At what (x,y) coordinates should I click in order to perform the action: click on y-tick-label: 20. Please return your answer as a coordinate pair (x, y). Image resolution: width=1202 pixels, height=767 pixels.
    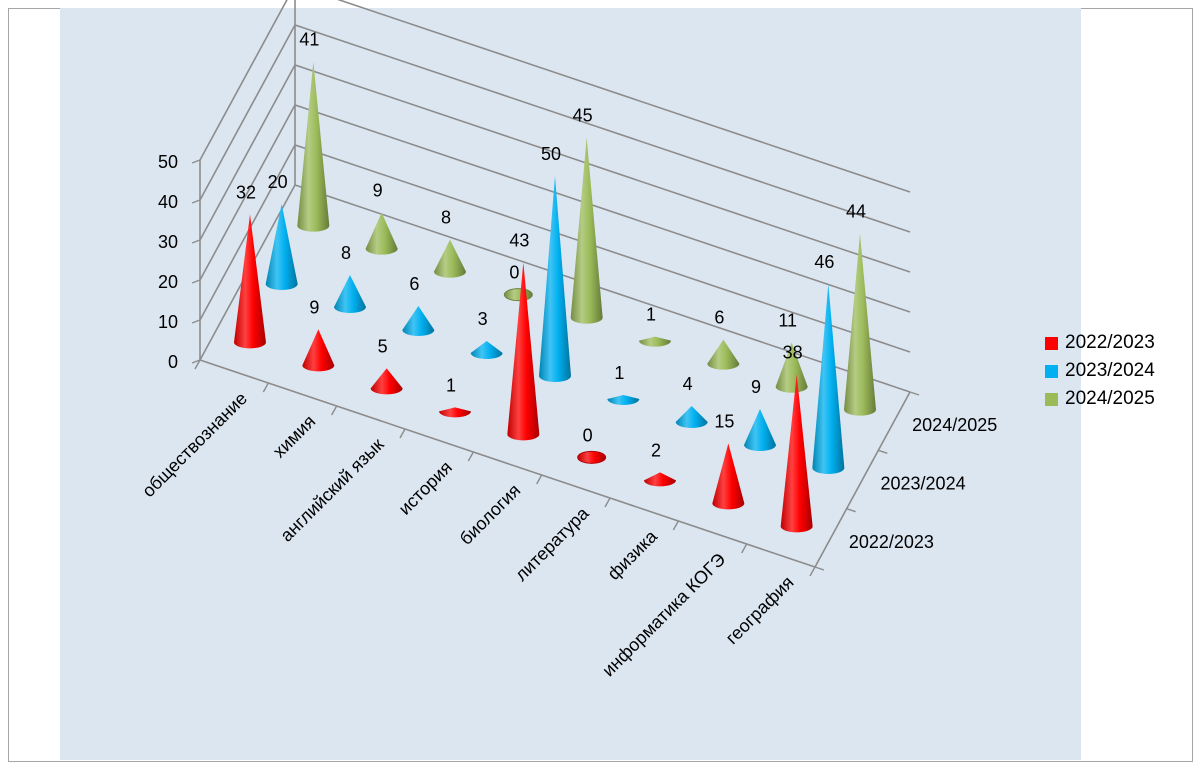
    Looking at the image, I should click on (168, 282).